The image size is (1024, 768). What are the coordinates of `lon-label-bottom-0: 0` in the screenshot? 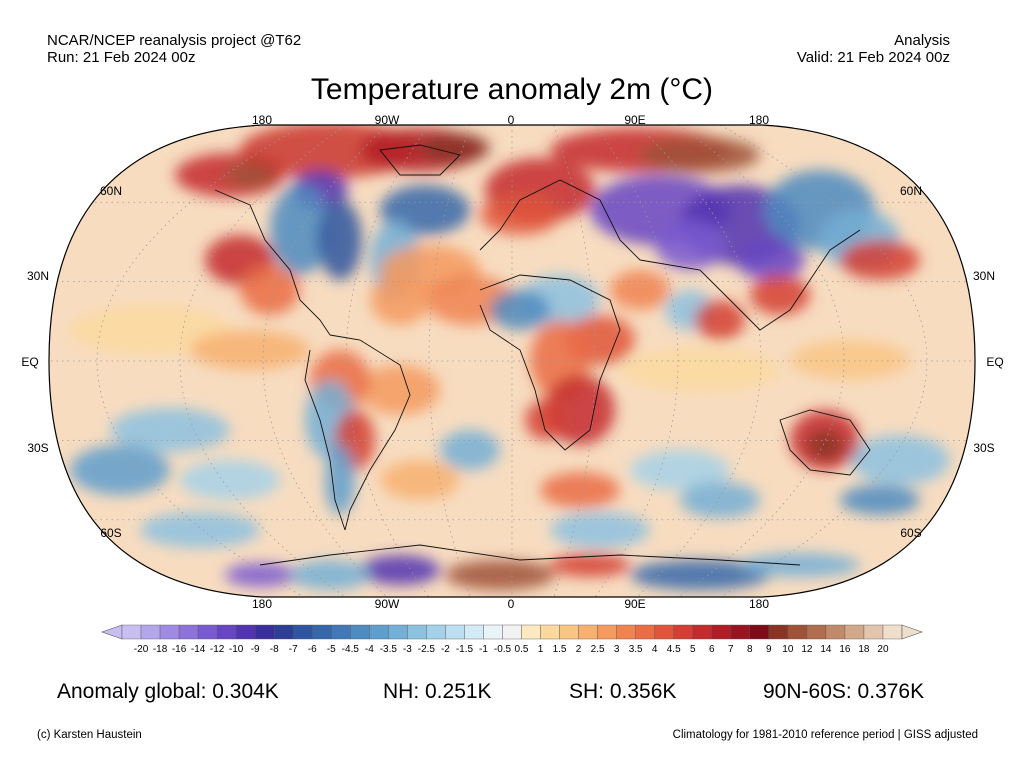 It's located at (511, 604).